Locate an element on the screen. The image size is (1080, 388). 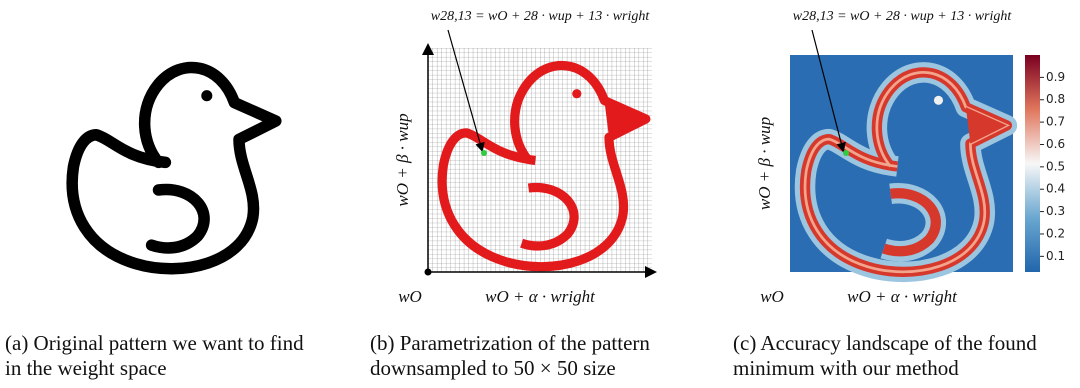
duck-landscape is located at coordinates (906, 171).